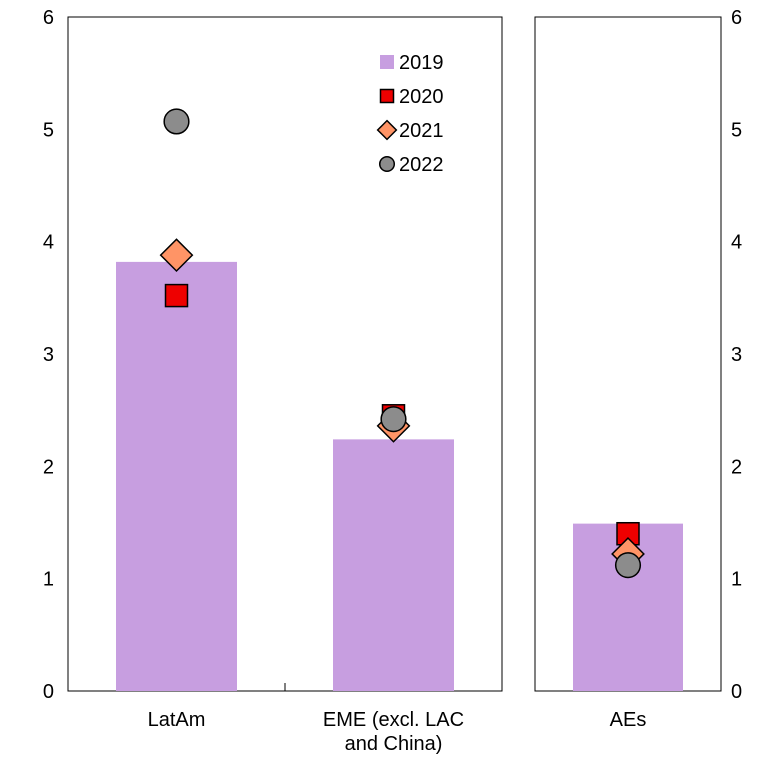 The image size is (774, 773). I want to click on right-y-tick-label: 1, so click(736, 580).